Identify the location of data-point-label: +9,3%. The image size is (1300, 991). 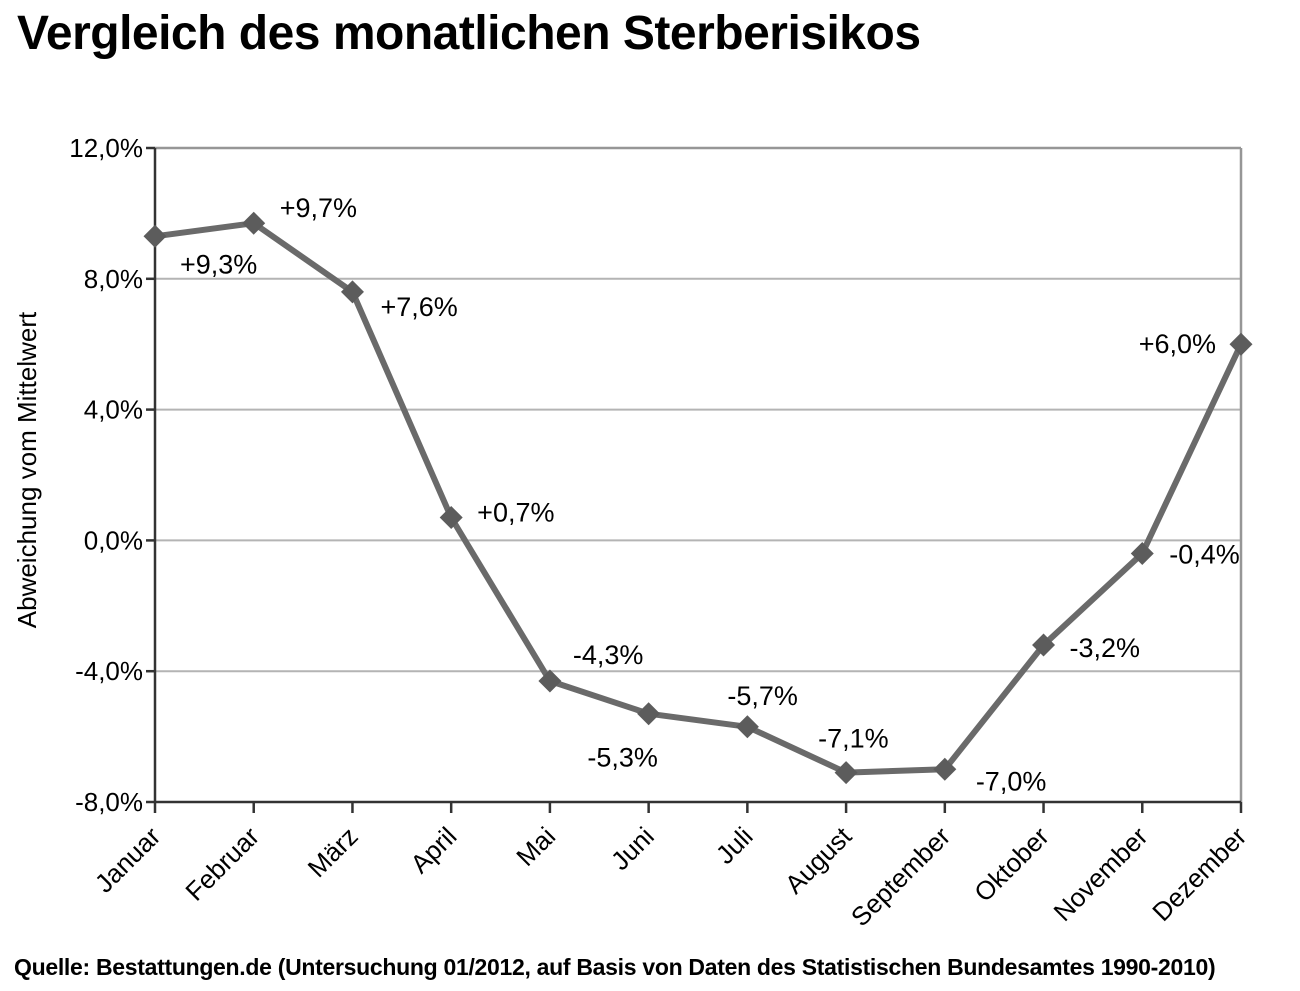
(218, 264).